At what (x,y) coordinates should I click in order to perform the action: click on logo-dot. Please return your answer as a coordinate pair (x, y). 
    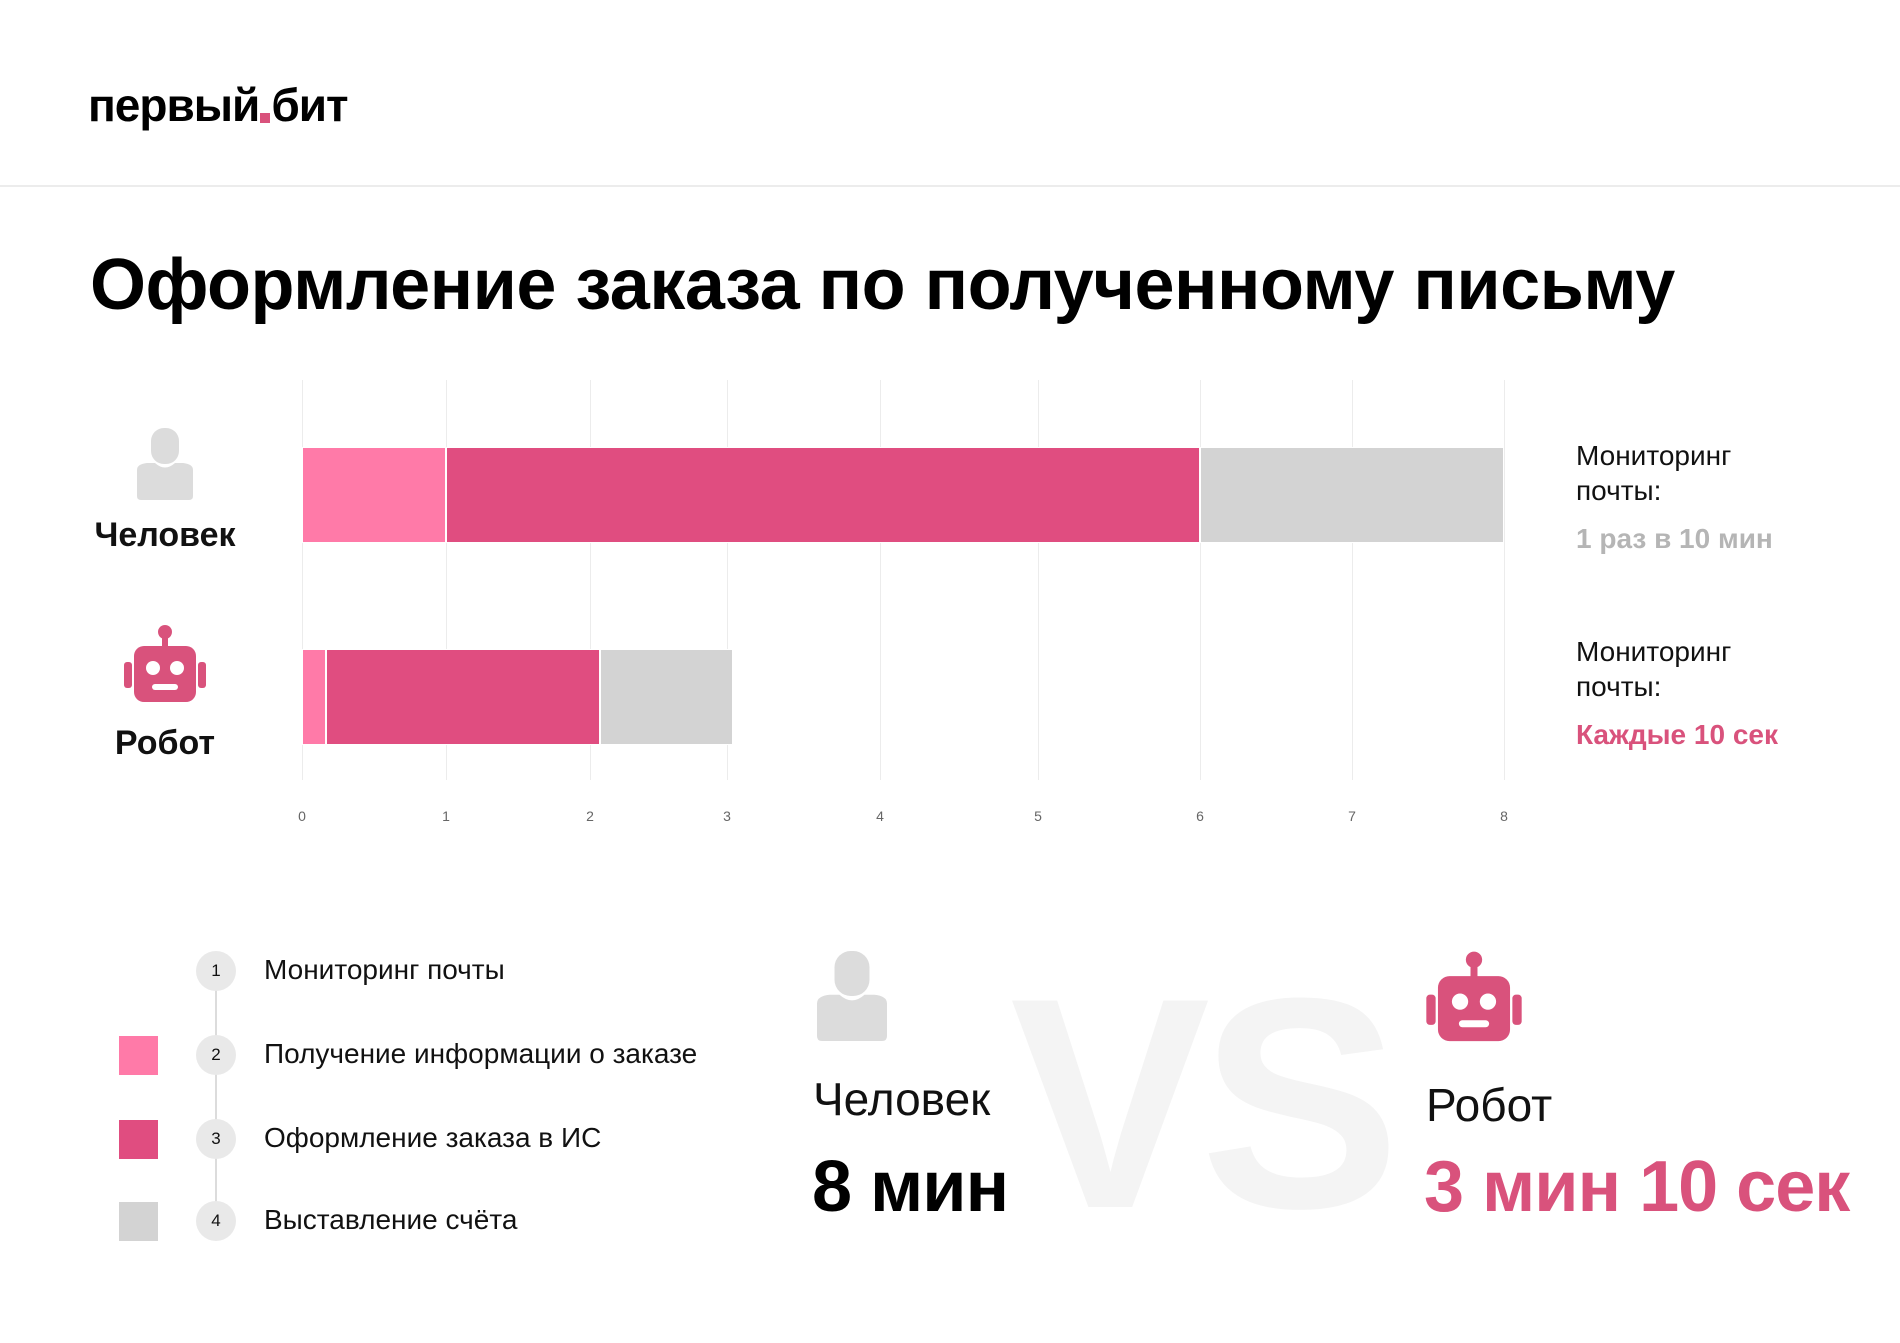
    Looking at the image, I should click on (265, 118).